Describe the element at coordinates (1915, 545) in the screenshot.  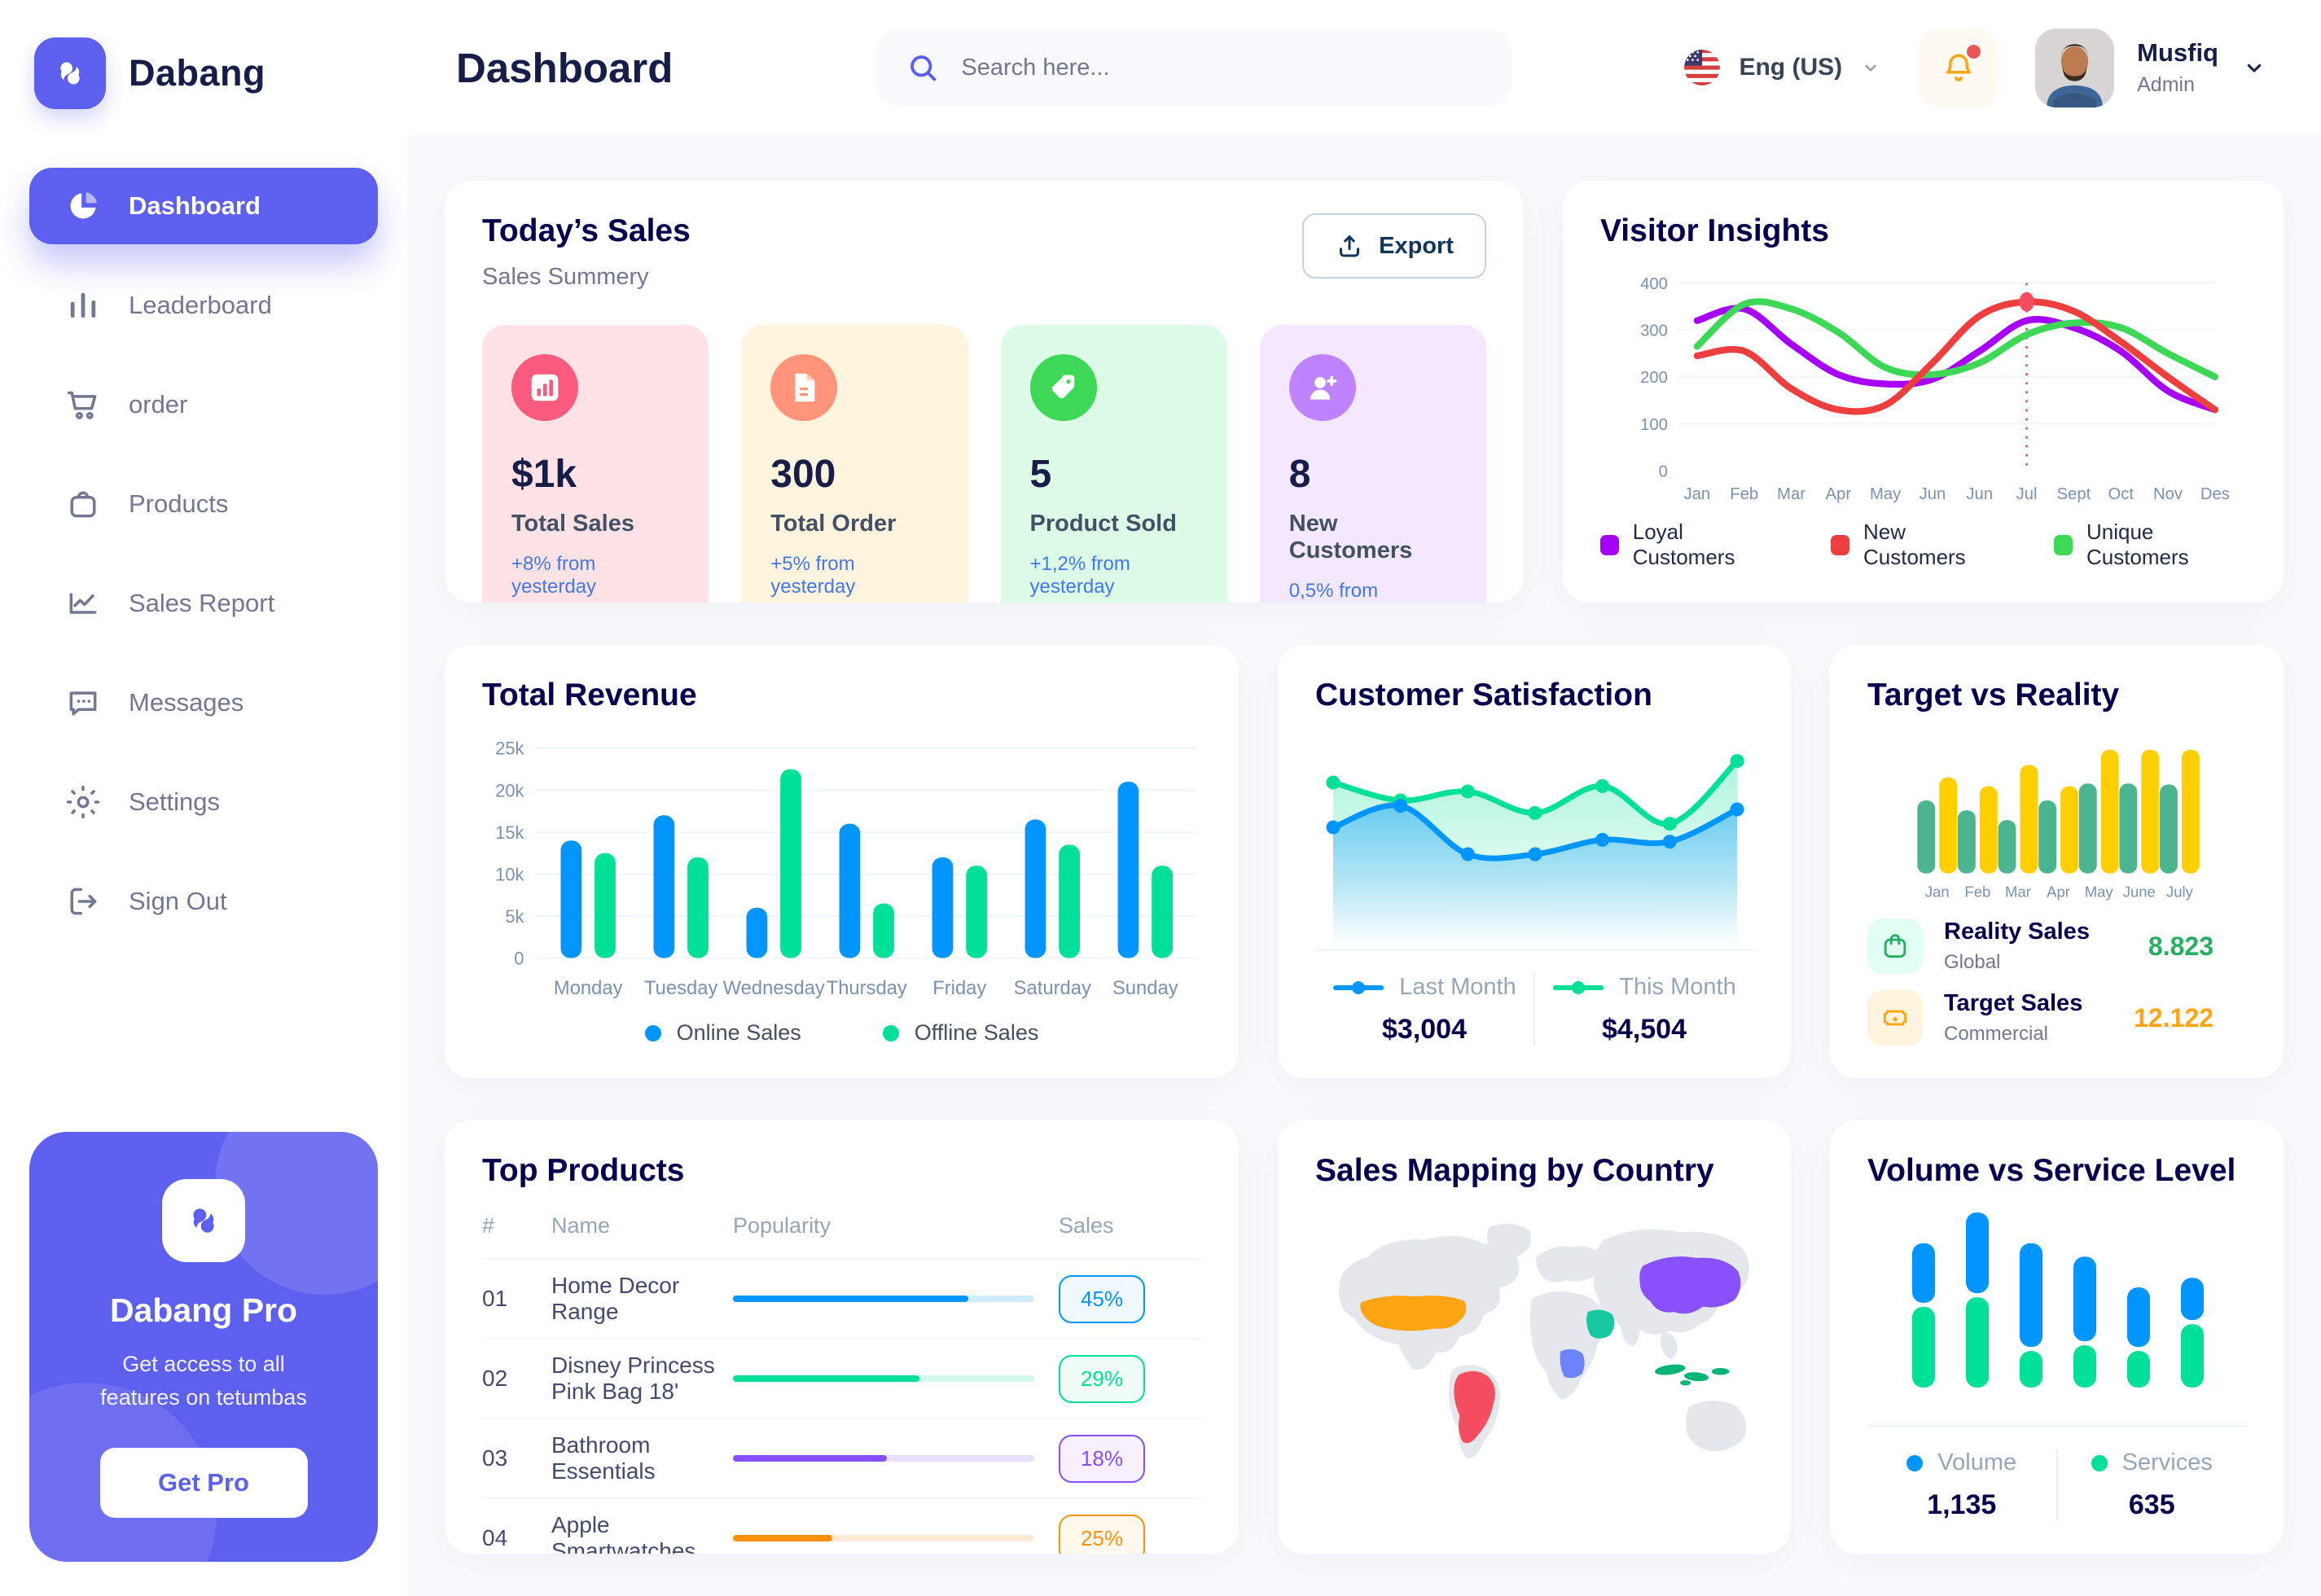
I see `legend-item: New Customers` at that location.